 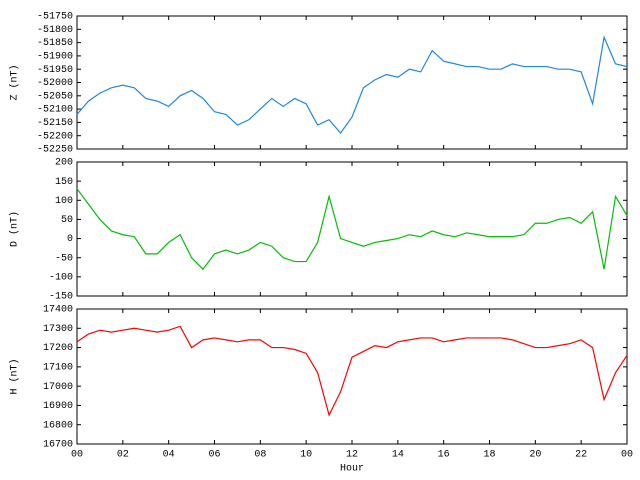 I want to click on y-tick-label: -51850, so click(x=55, y=43).